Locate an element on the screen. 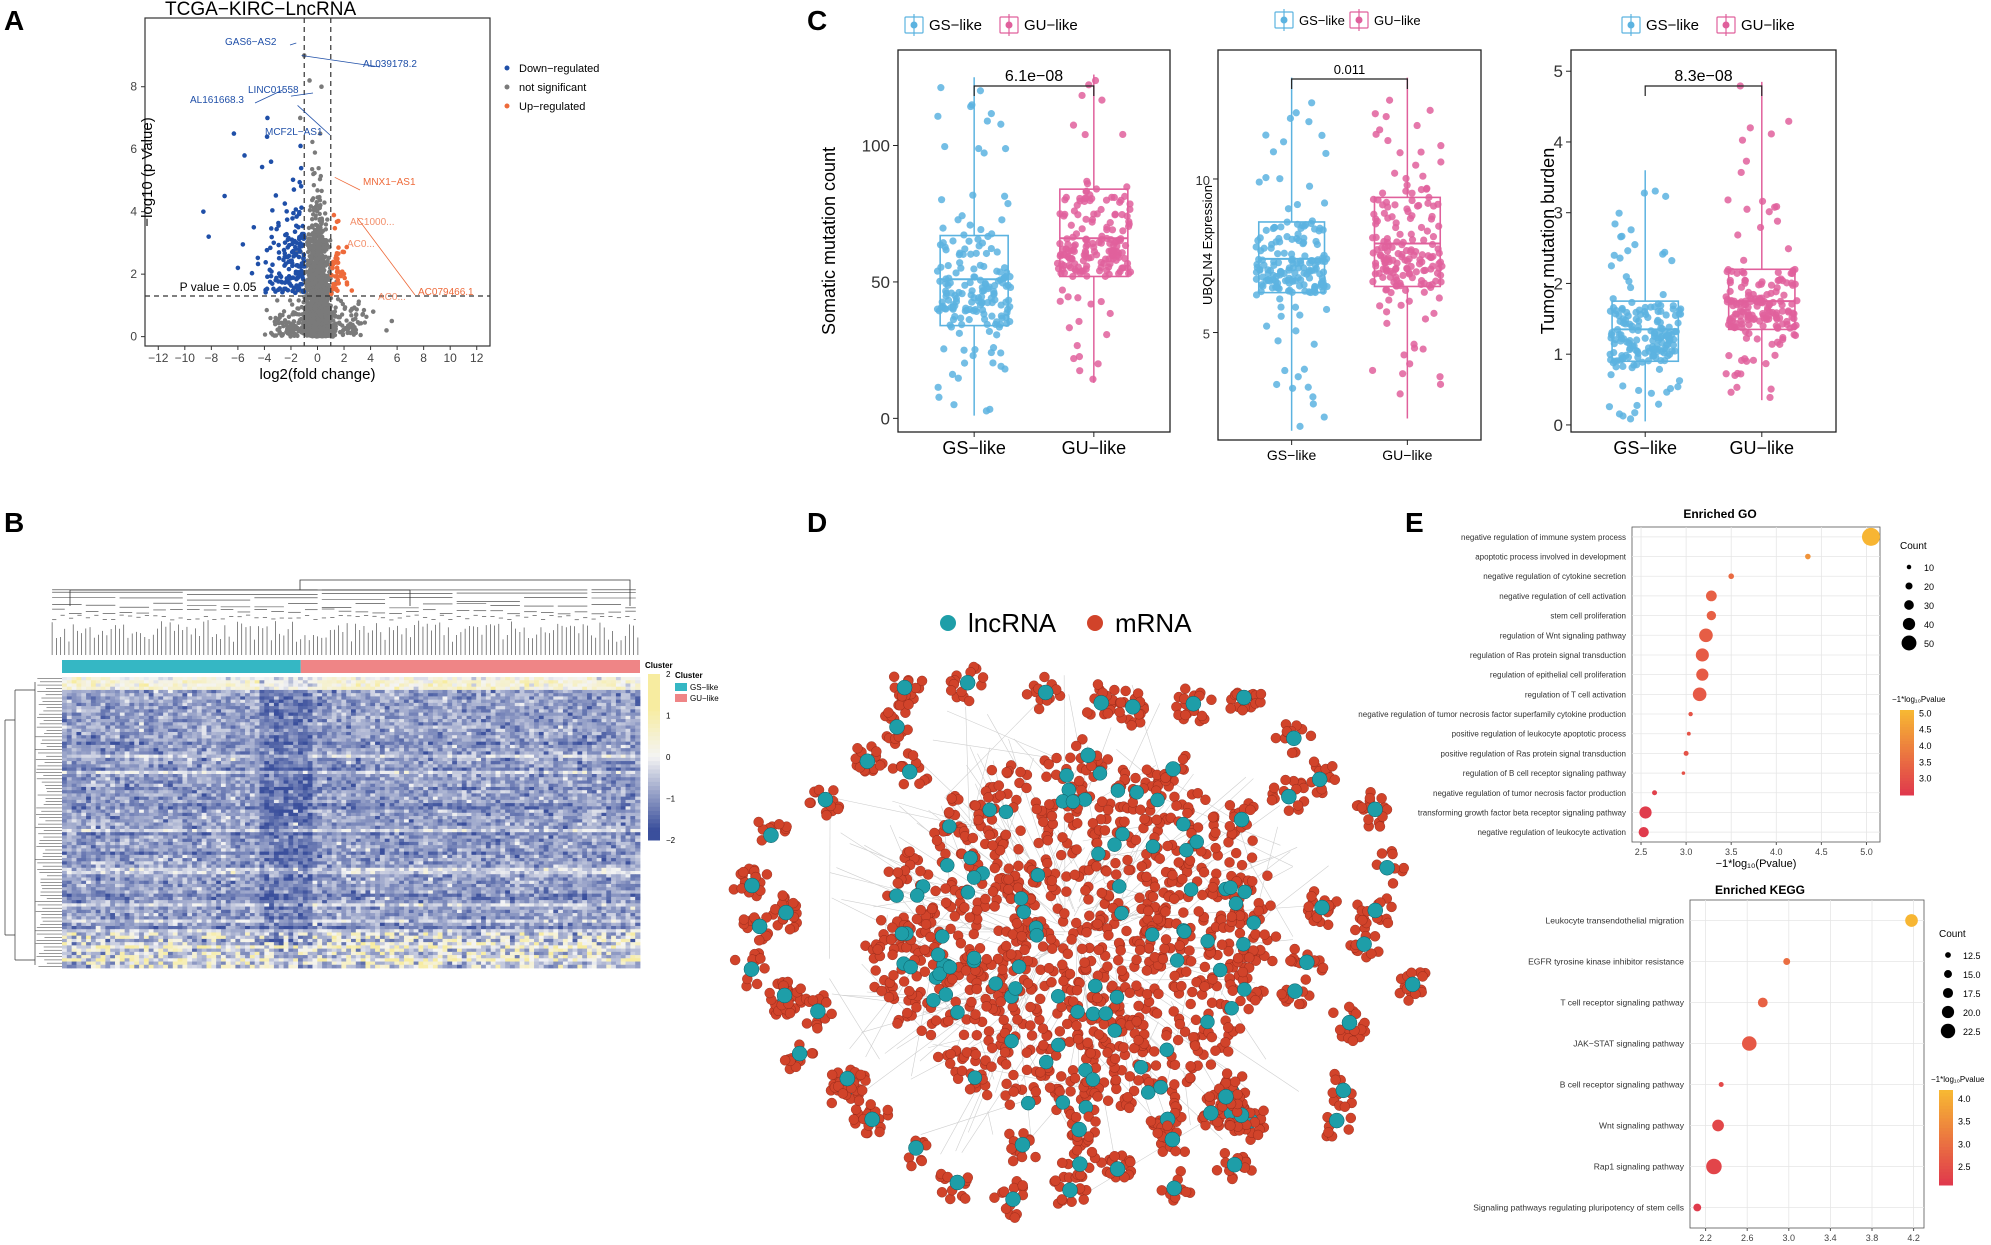 The height and width of the screenshot is (1245, 1991). y-tick-label: 6 is located at coordinates (133, 149).